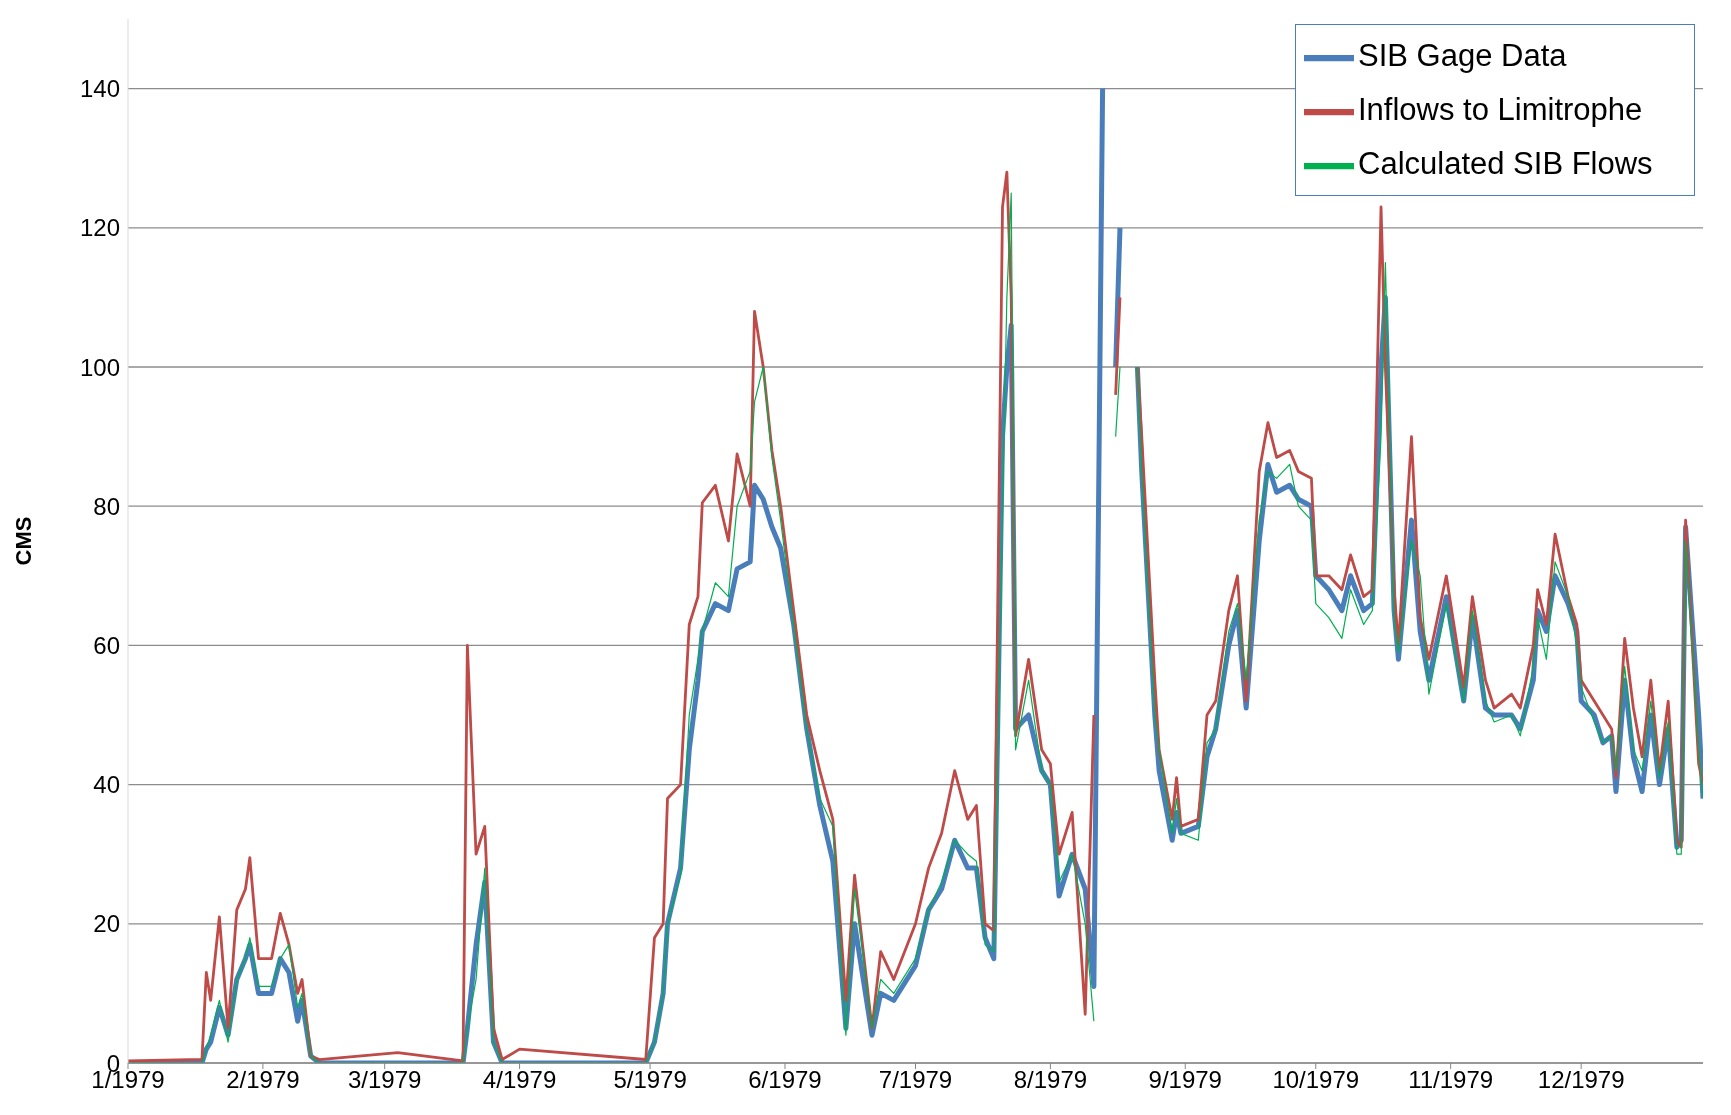 The width and height of the screenshot is (1731, 1115). I want to click on legend-label: SIB Gage Data, so click(1462, 55).